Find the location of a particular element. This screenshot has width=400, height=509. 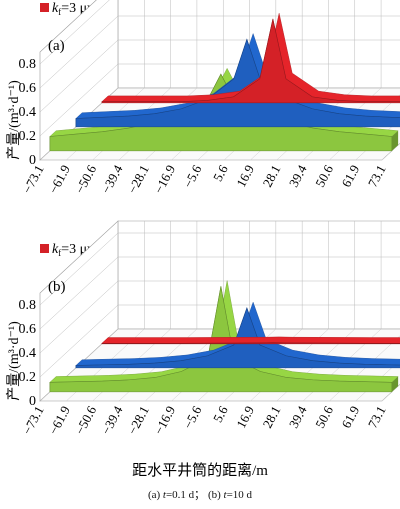

caption-b-label: (b) is located at coordinates (214, 495).